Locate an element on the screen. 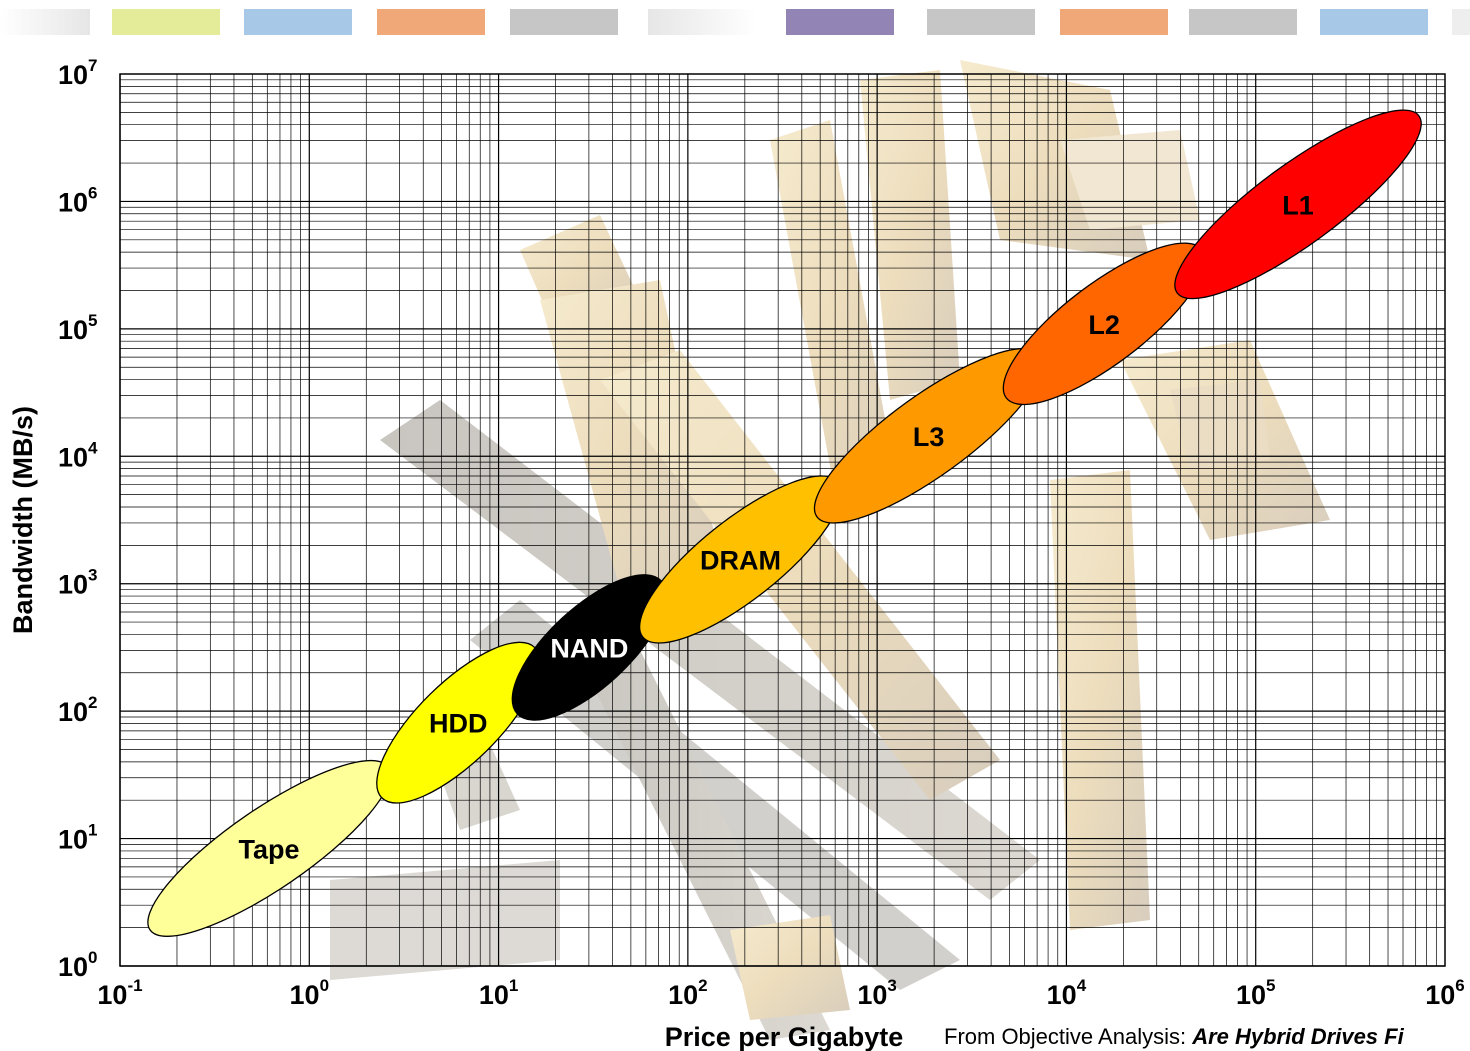  x-tick-label: 10³ is located at coordinates (877, 993).